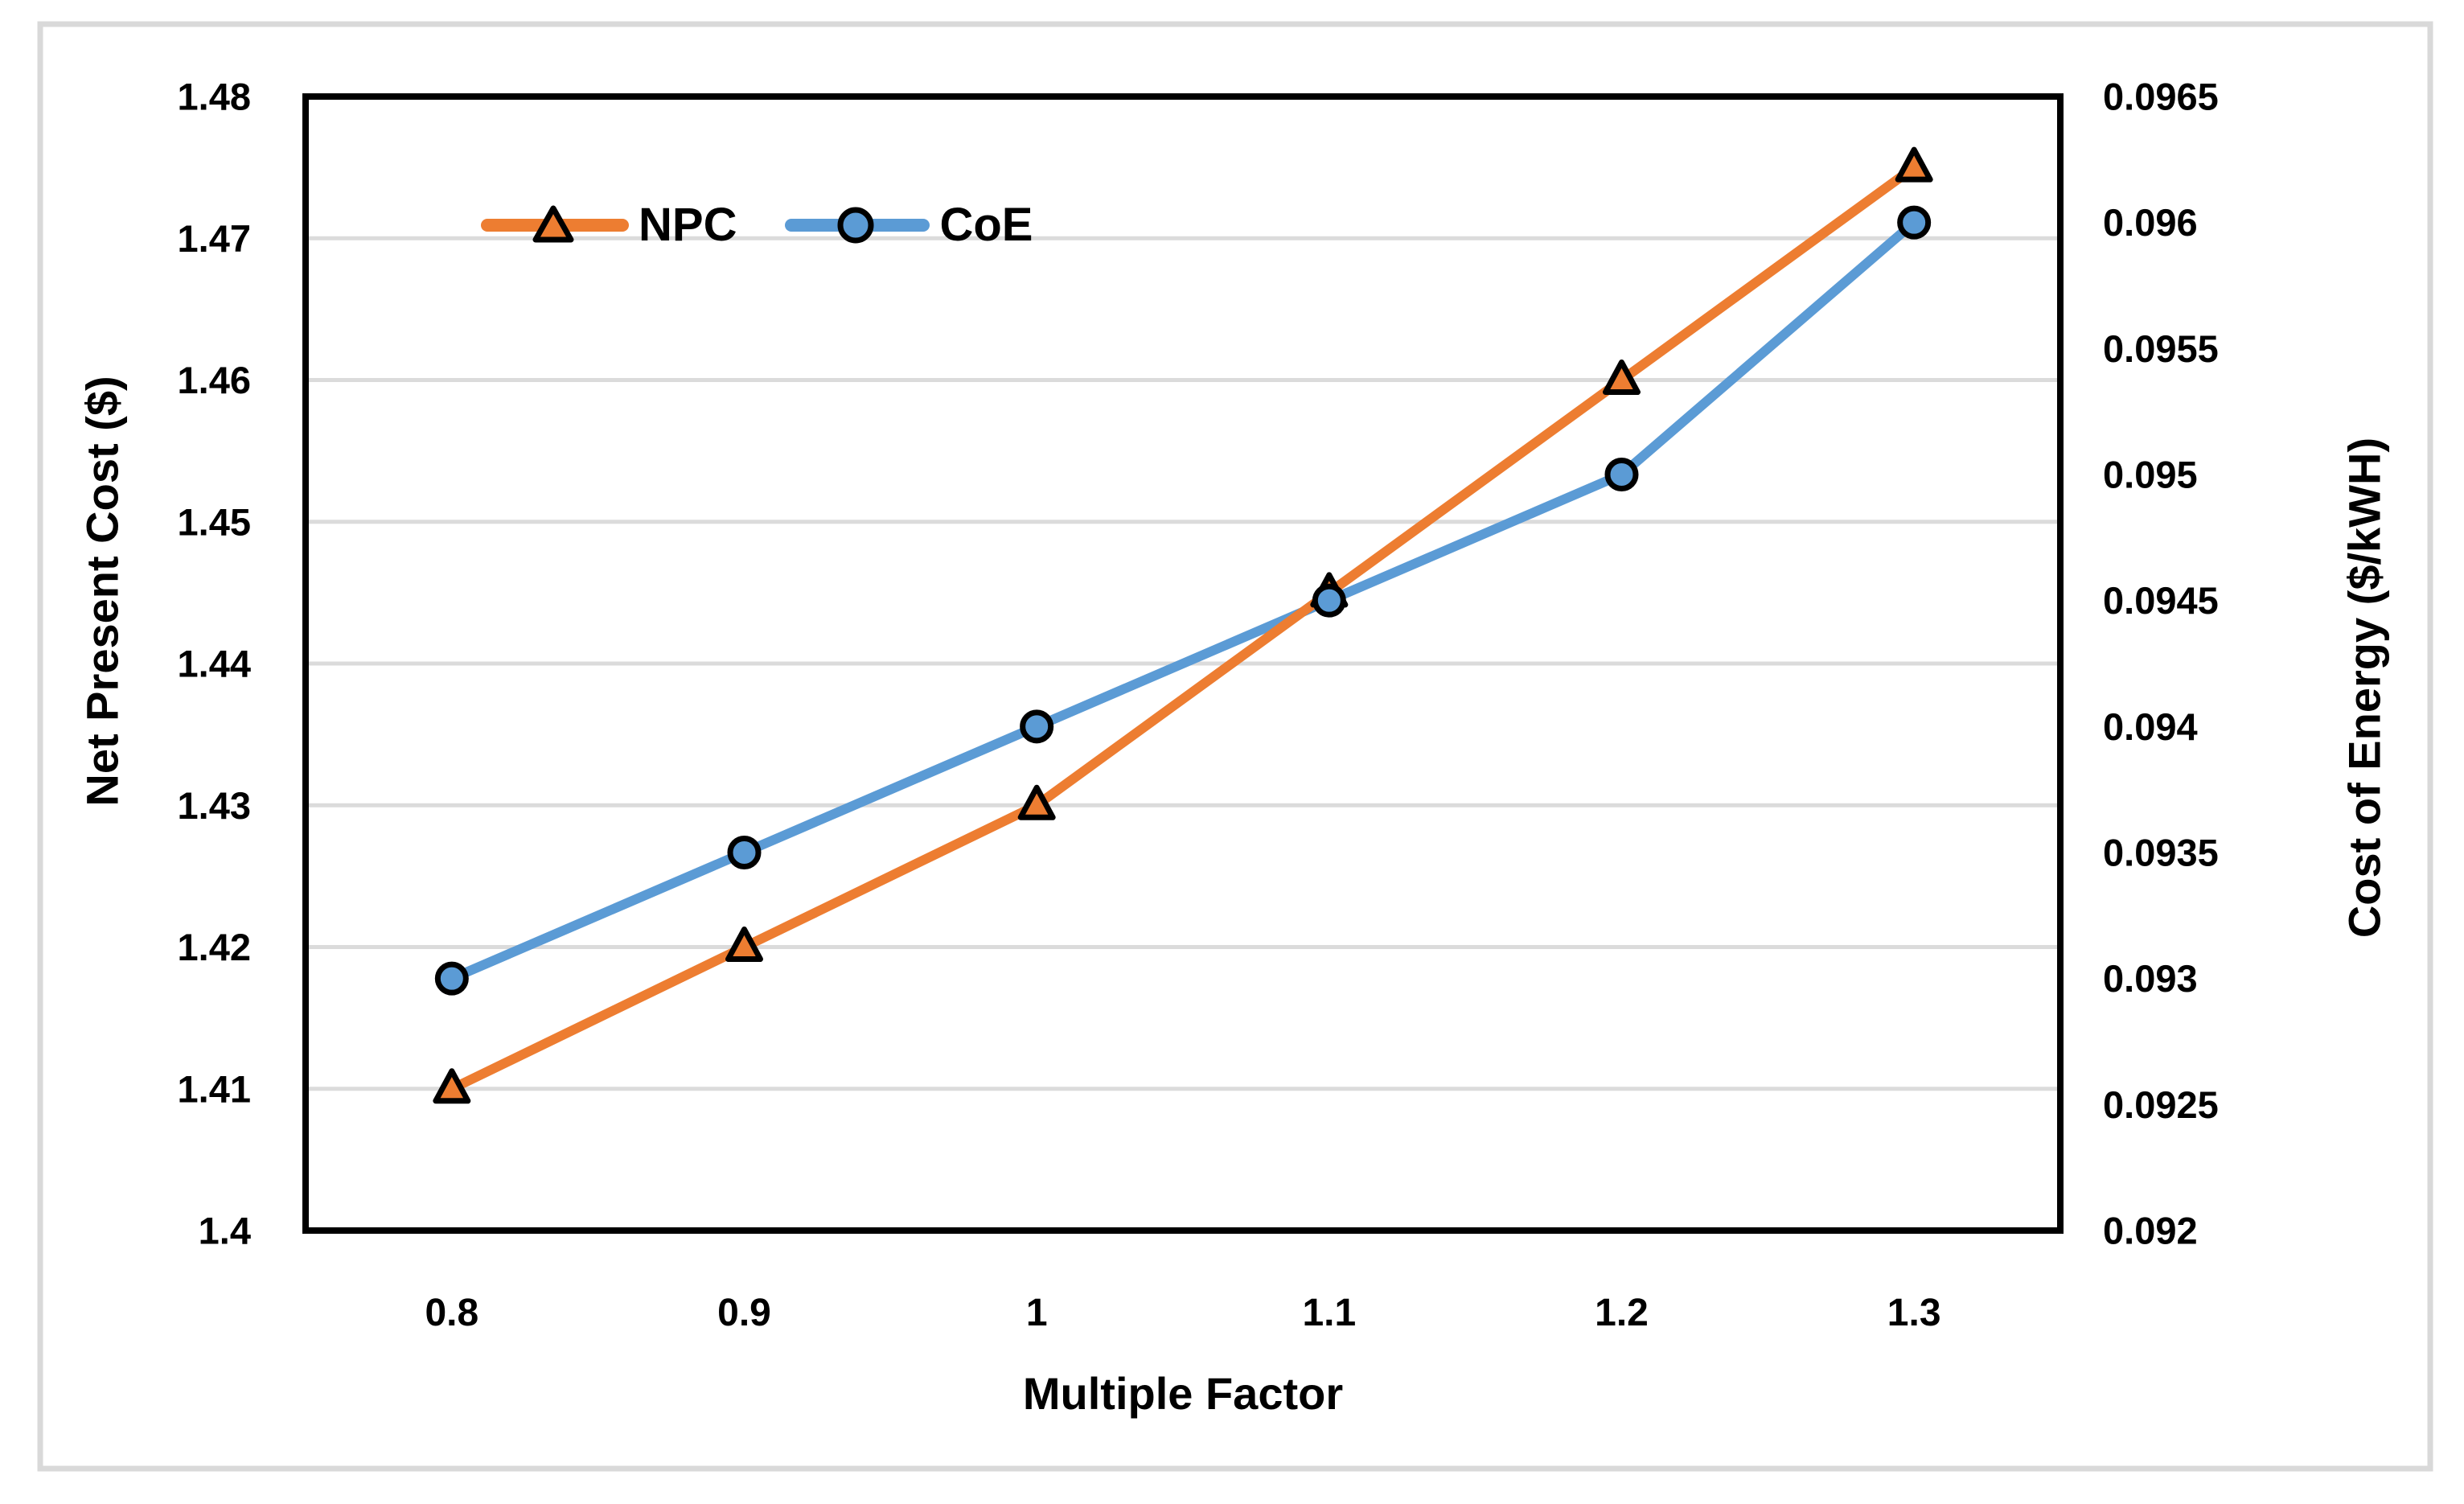  Describe the element at coordinates (2161, 349) in the screenshot. I see `right-axis-tick-label: 0.0955` at that location.